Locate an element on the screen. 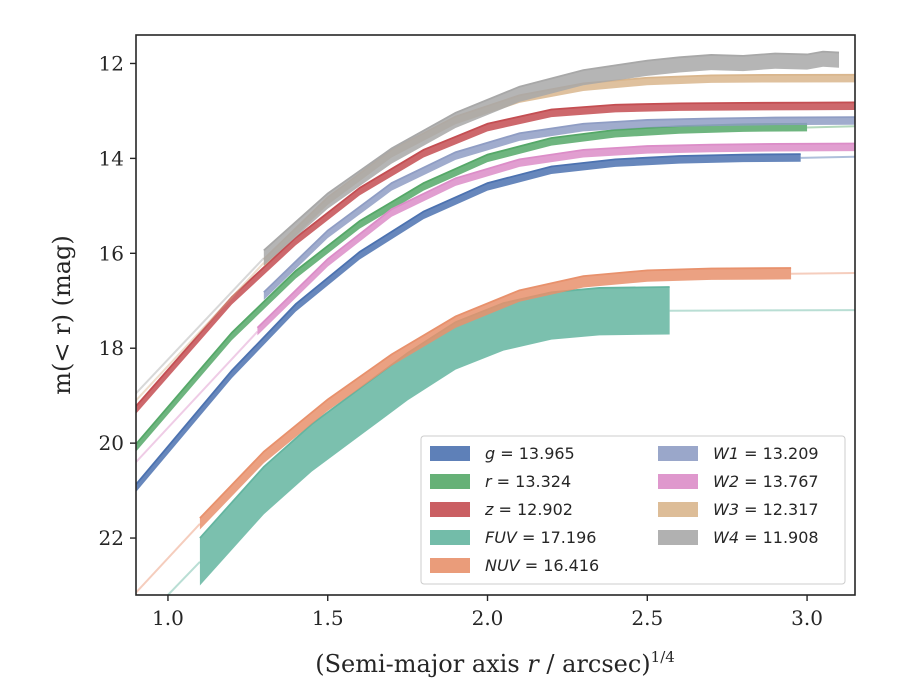  legend-label: W4 = 11.908 is located at coordinates (766, 537).